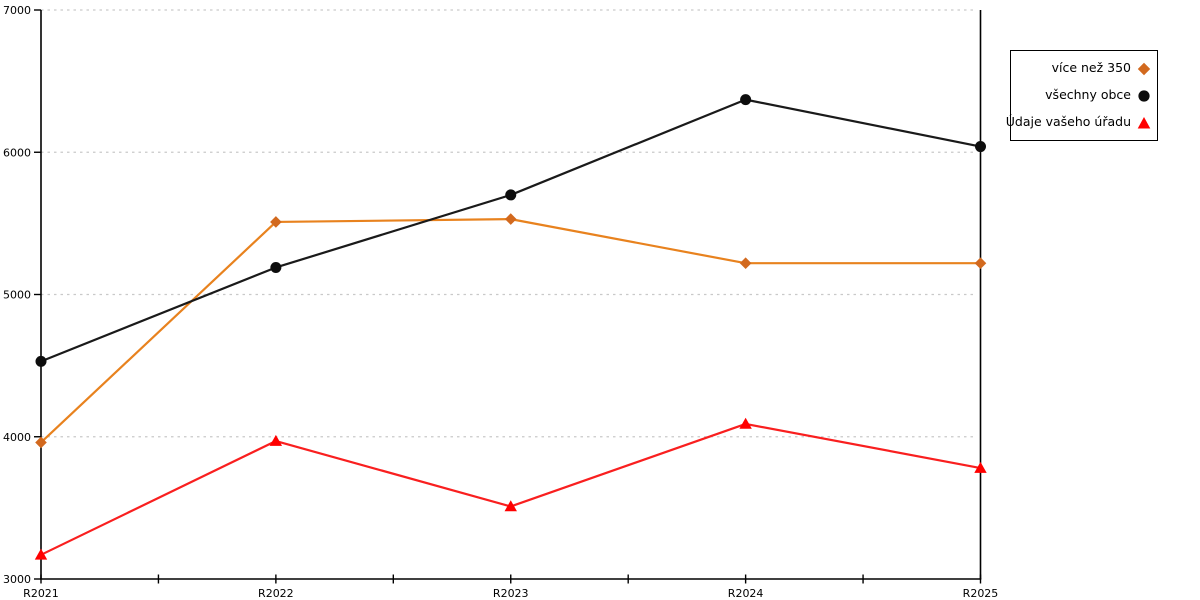  I want to click on y-tick-label: 7000, so click(17, 10).